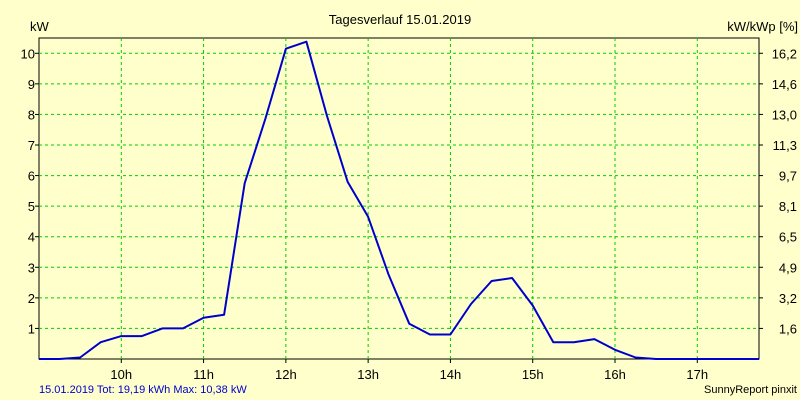 The height and width of the screenshot is (400, 800). What do you see at coordinates (31, 237) in the screenshot?
I see `y-tick-label-left: 4` at bounding box center [31, 237].